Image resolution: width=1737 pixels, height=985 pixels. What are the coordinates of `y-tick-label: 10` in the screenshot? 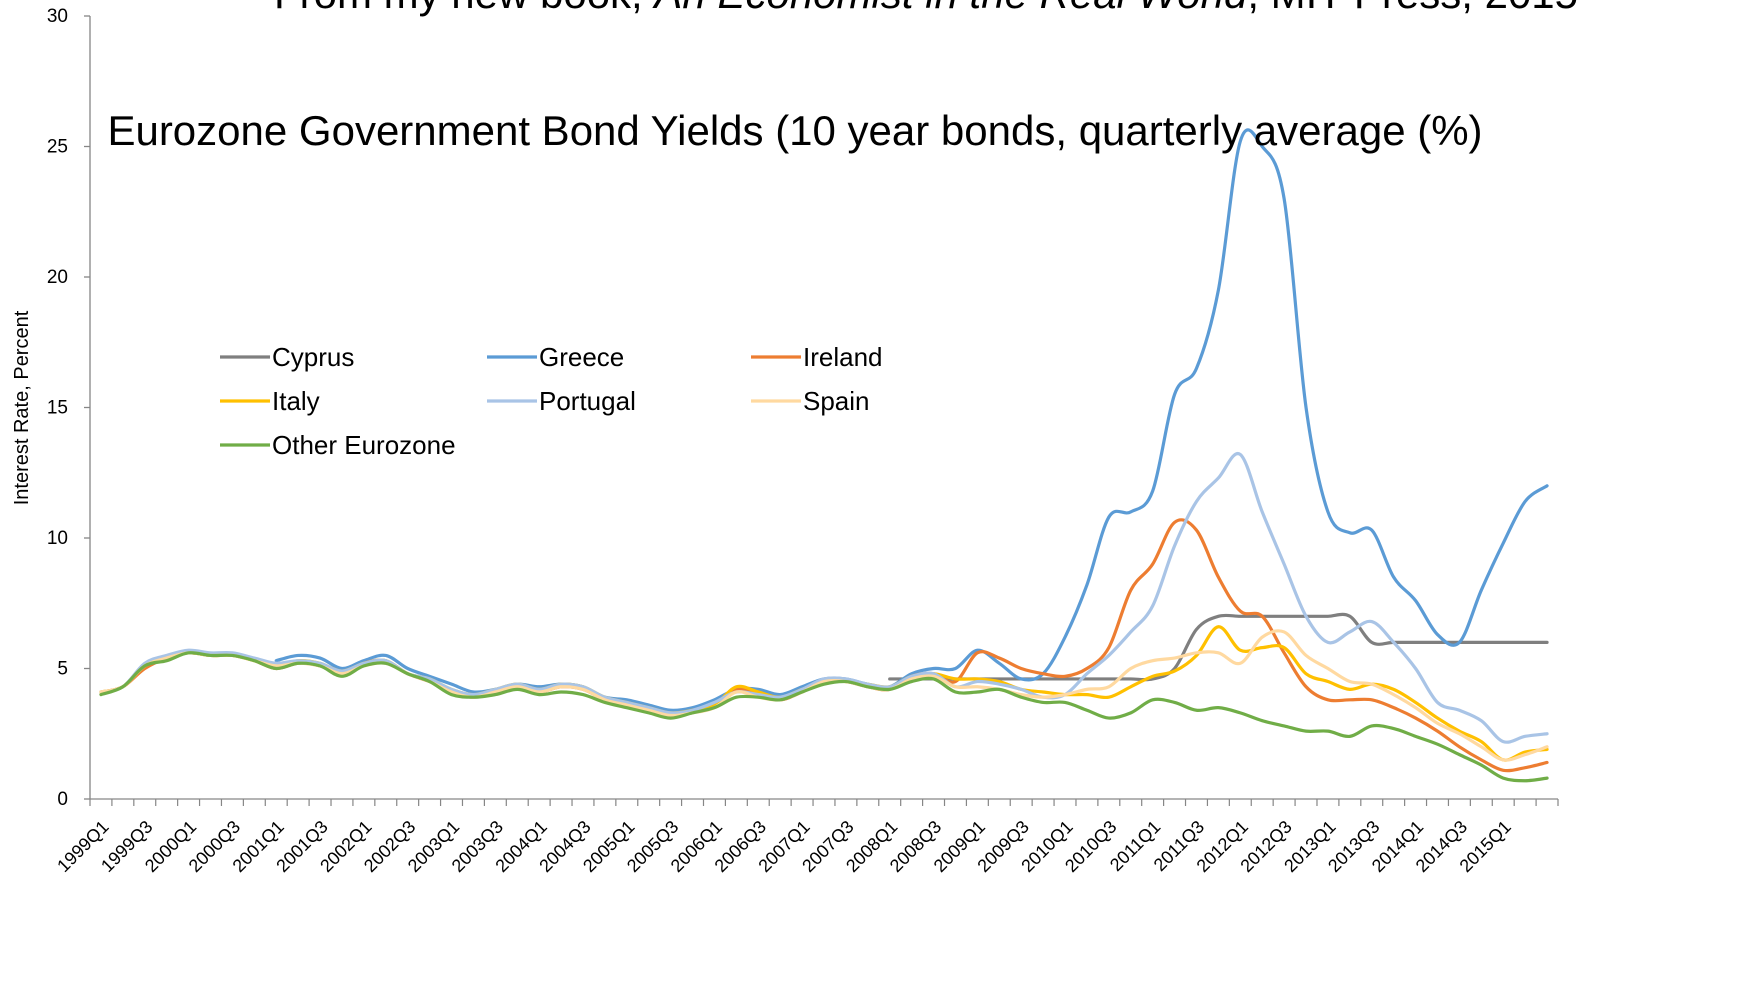 It's located at (57, 538).